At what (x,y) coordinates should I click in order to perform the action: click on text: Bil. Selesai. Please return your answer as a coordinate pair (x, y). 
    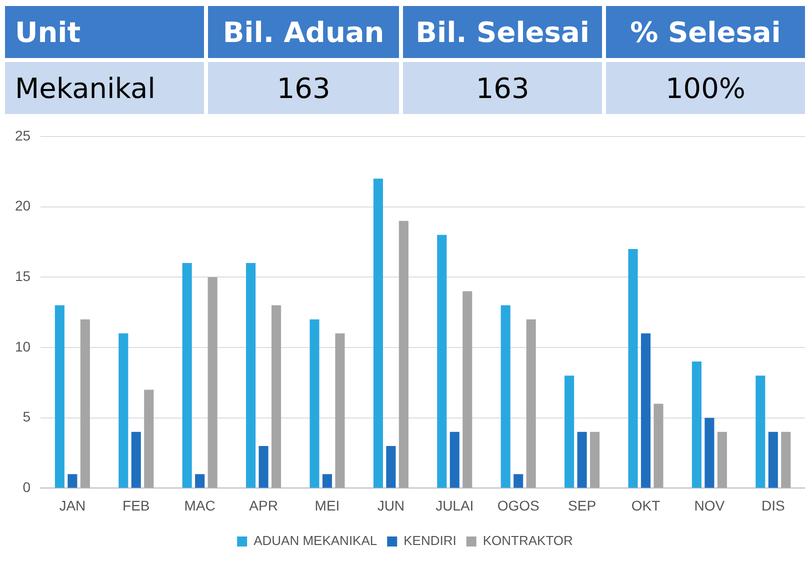
    Looking at the image, I should click on (502, 32).